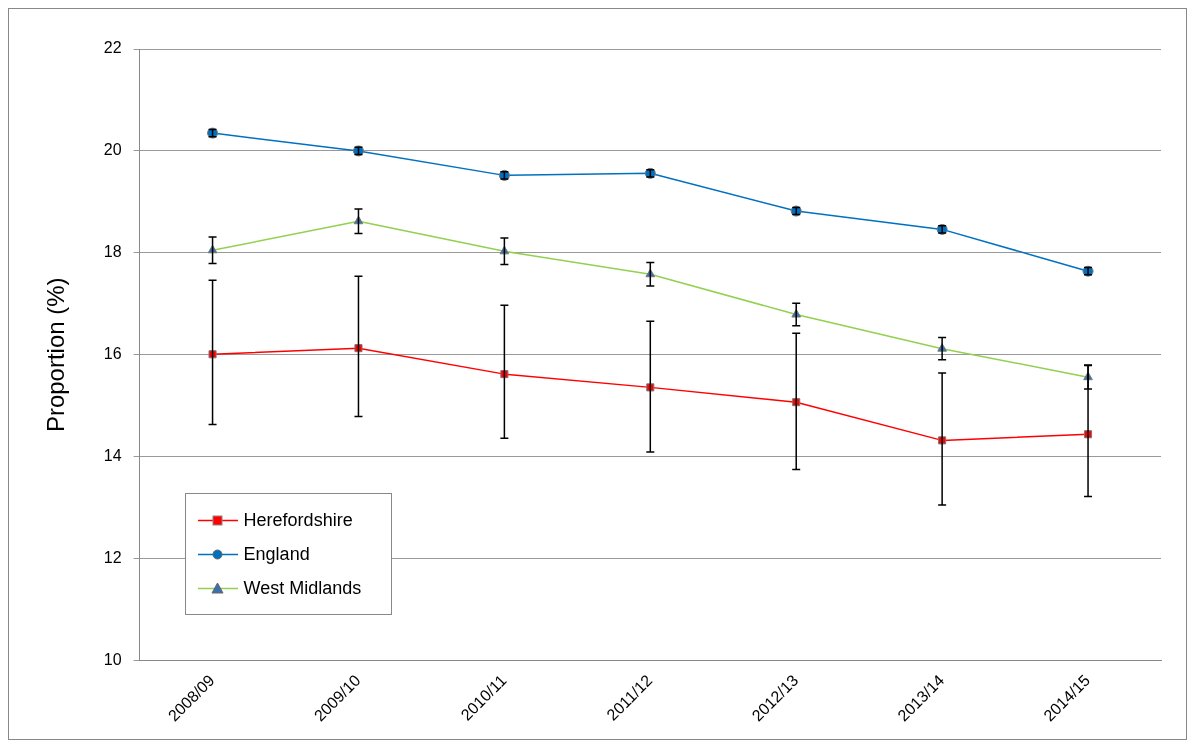 The height and width of the screenshot is (748, 1195). I want to click on y-tick-label: 16, so click(112, 354).